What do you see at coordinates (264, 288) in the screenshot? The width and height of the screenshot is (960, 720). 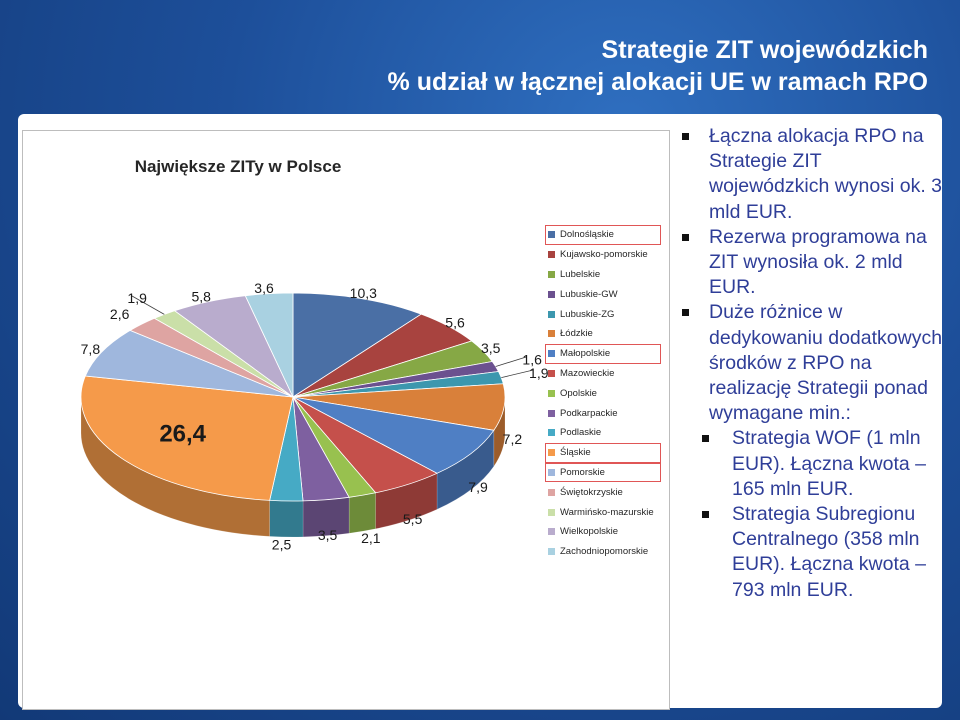 I see `data-label: 3,6` at bounding box center [264, 288].